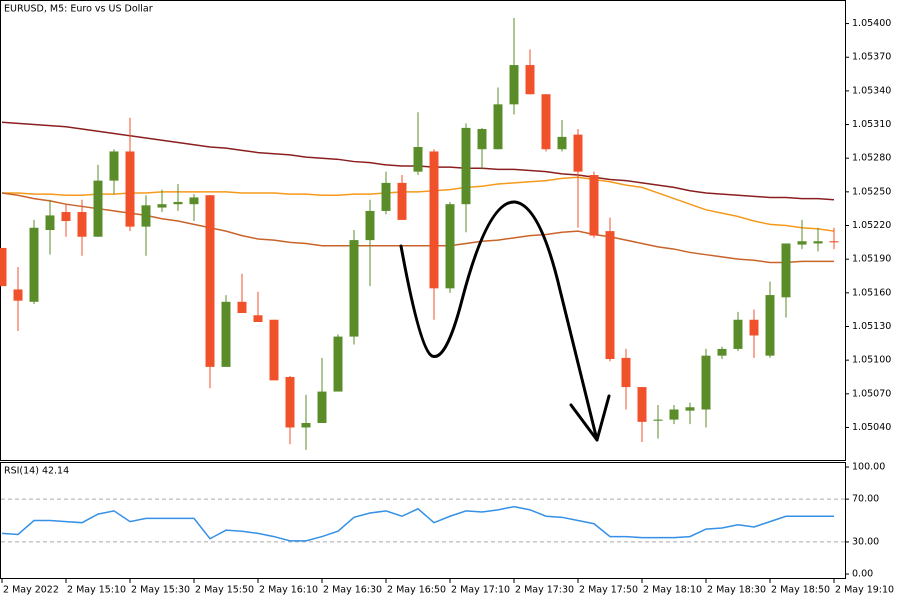 The image size is (900, 600). What do you see at coordinates (480, 590) in the screenshot?
I see `x-tick-label: 2 May 17:10` at bounding box center [480, 590].